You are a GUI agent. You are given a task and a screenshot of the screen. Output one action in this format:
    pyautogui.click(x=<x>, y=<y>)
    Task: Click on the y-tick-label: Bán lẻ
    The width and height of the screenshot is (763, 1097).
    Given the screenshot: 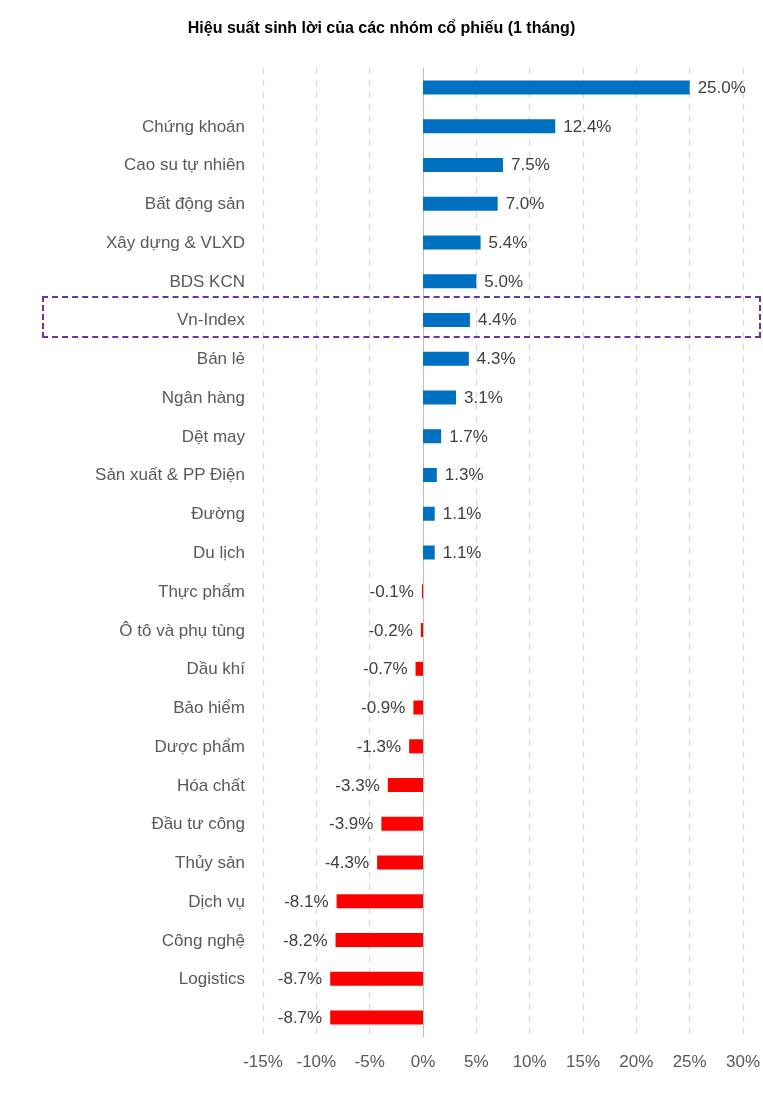 What is the action you would take?
    pyautogui.click(x=220, y=359)
    